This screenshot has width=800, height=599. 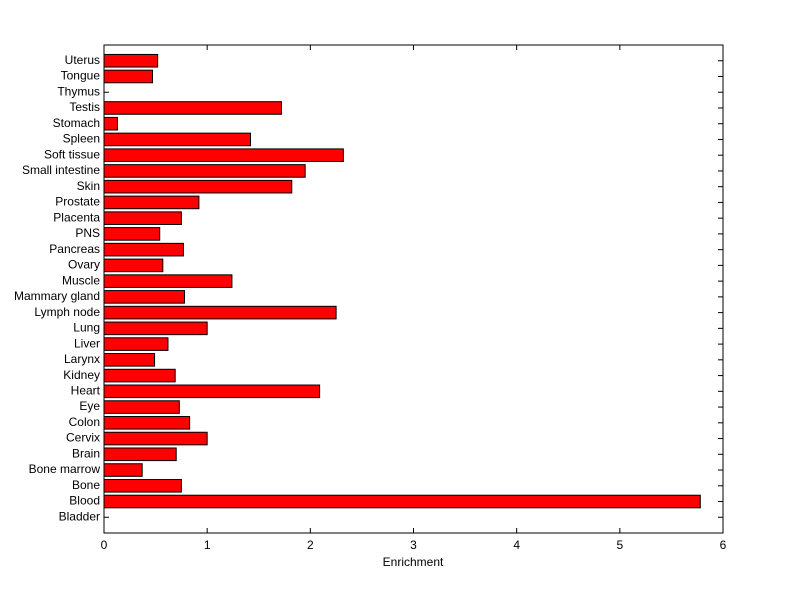 I want to click on y-tick-label: Brain, so click(x=86, y=453).